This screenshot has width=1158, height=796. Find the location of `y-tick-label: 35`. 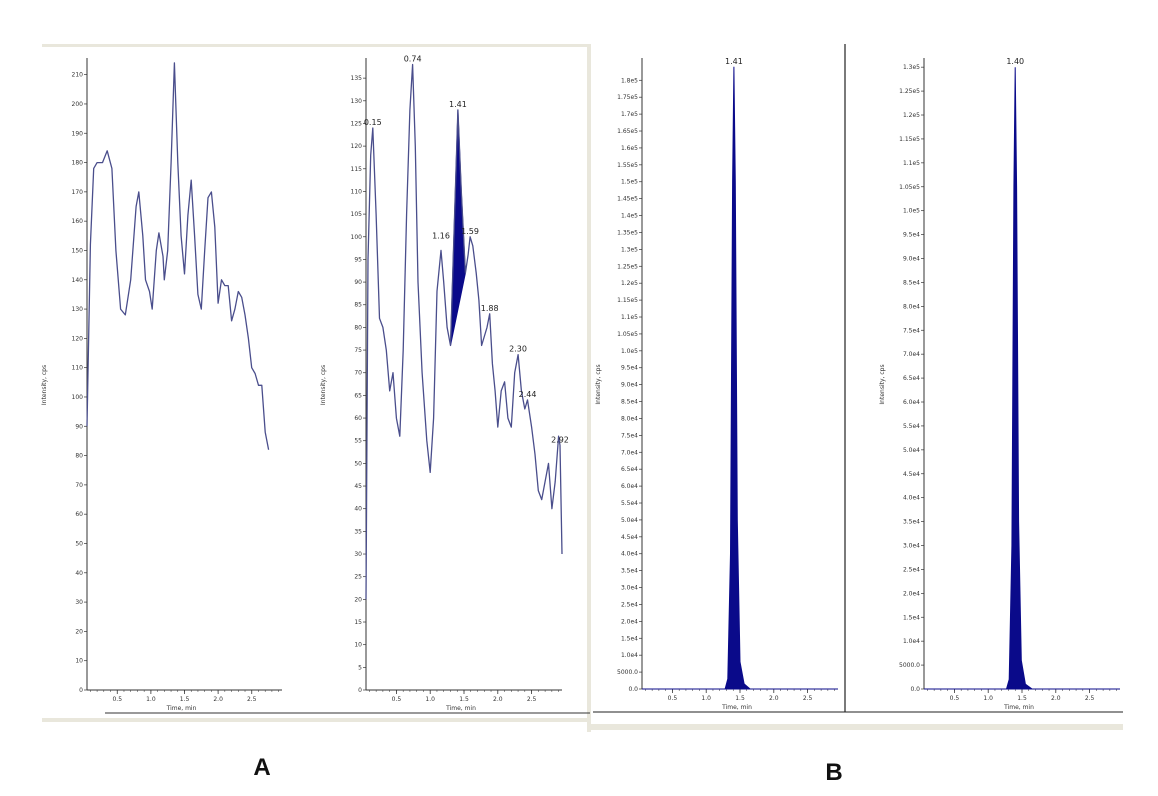

y-tick-label: 35 is located at coordinates (358, 531).